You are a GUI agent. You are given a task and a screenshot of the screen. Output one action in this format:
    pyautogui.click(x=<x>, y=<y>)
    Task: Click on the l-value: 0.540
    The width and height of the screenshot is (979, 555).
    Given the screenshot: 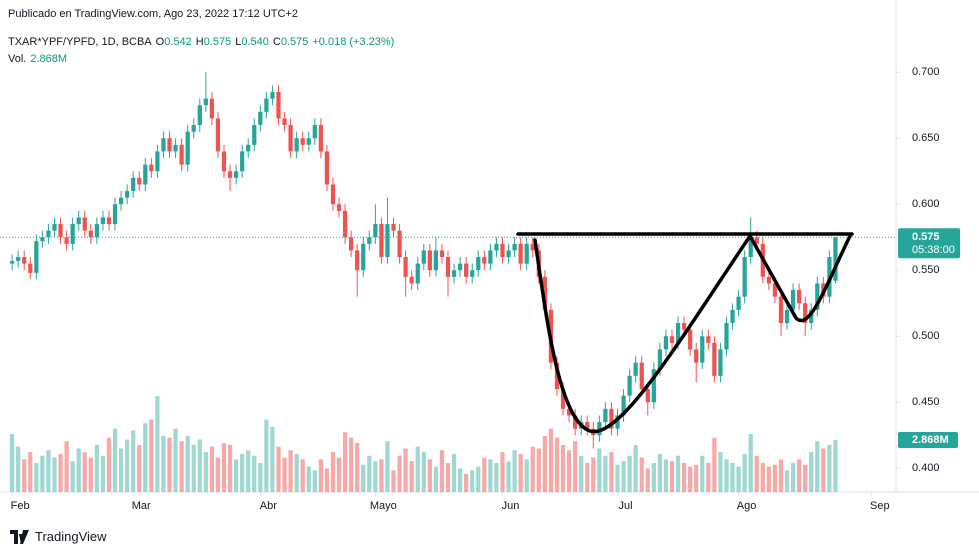 What is the action you would take?
    pyautogui.click(x=255, y=42)
    